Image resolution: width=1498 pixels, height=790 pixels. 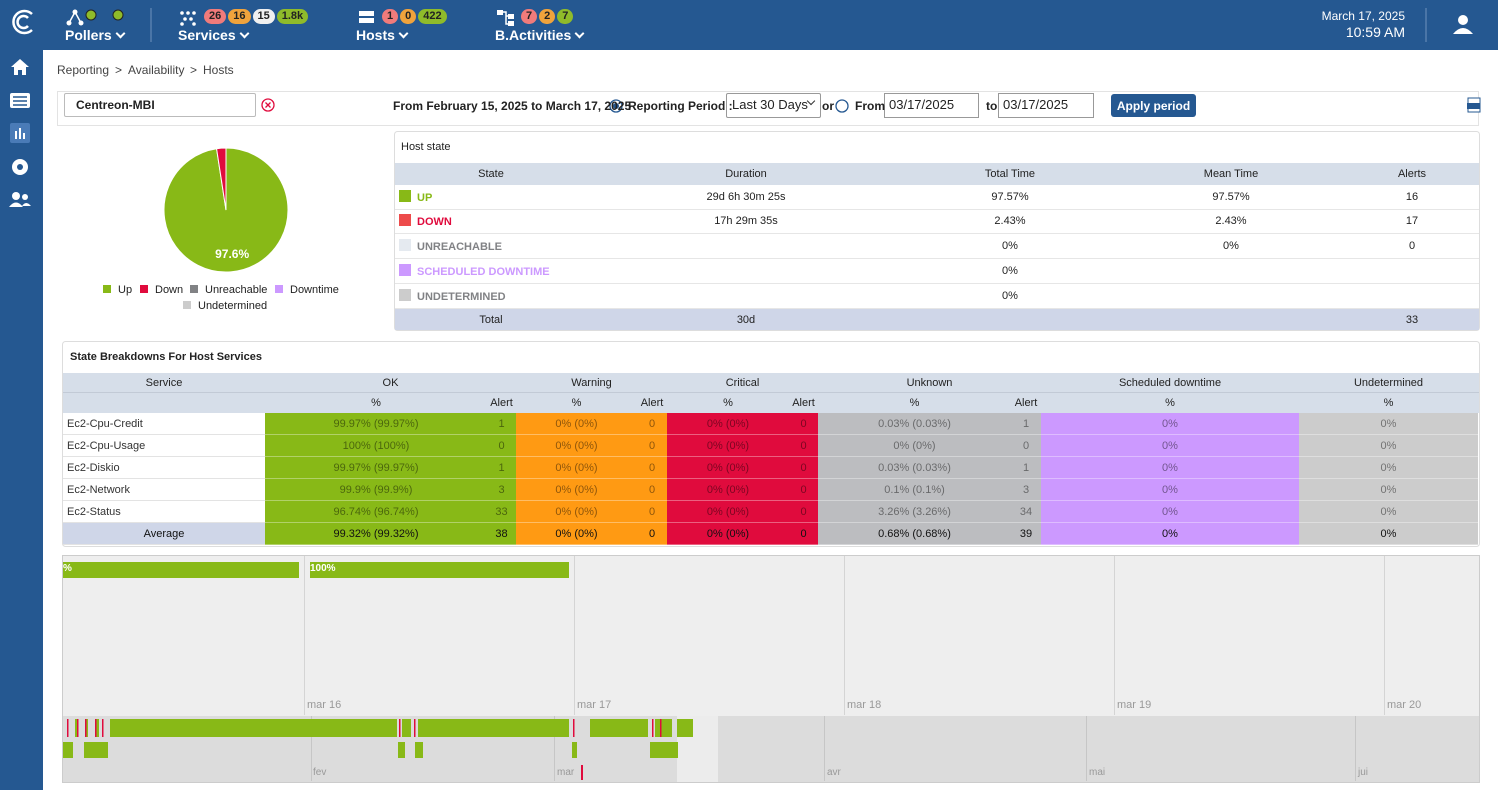 What do you see at coordinates (1134, 705) in the screenshot?
I see `timeline-axis-label: mar 19` at bounding box center [1134, 705].